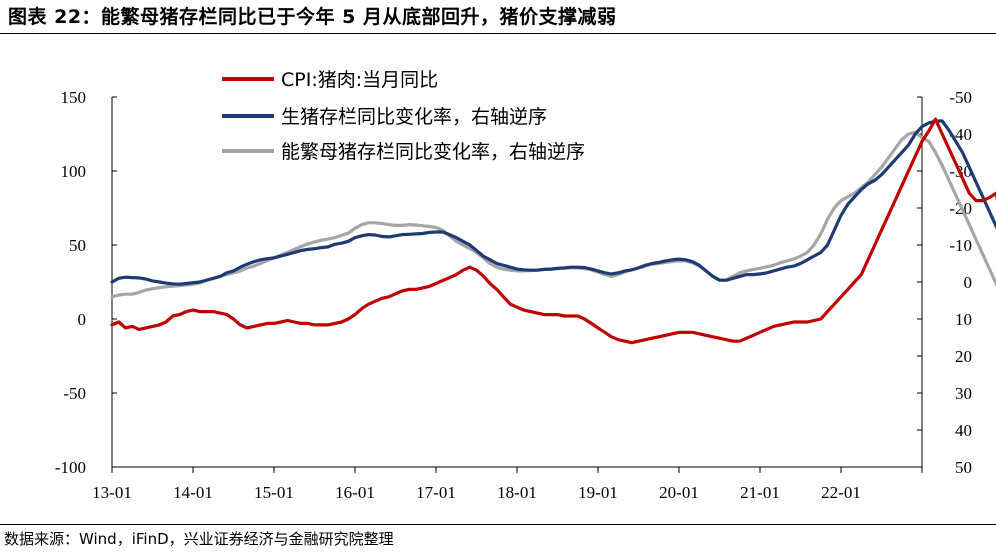 This screenshot has width=996, height=554. I want to click on right-tick-label: 0, so click(968, 282).